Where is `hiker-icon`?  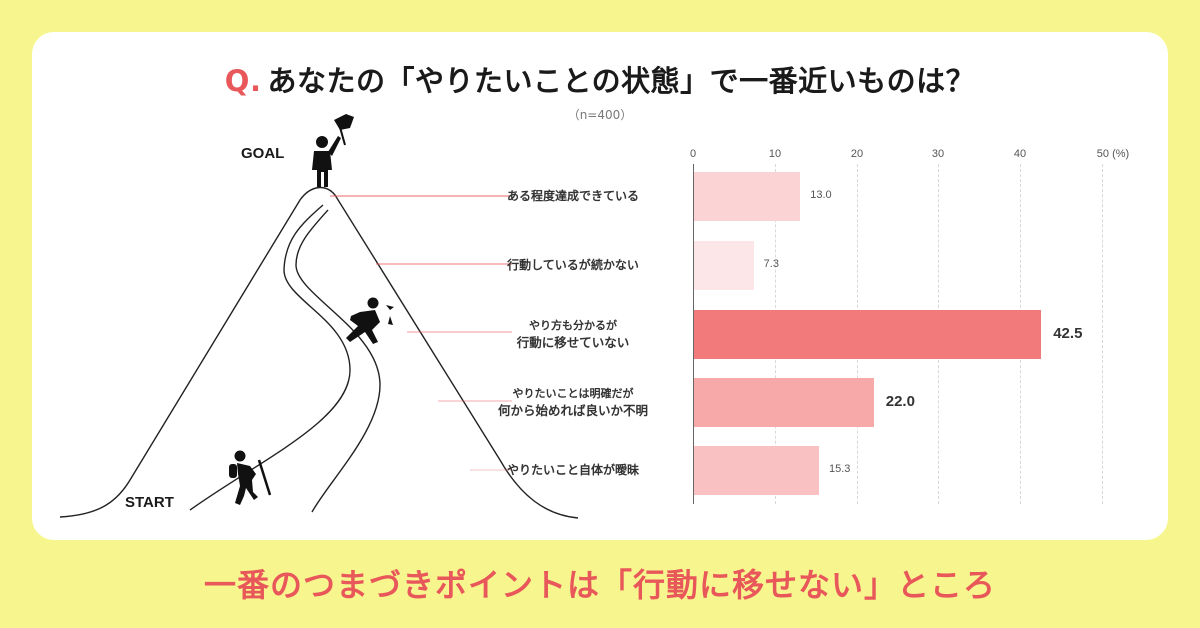
hiker-icon is located at coordinates (250, 477).